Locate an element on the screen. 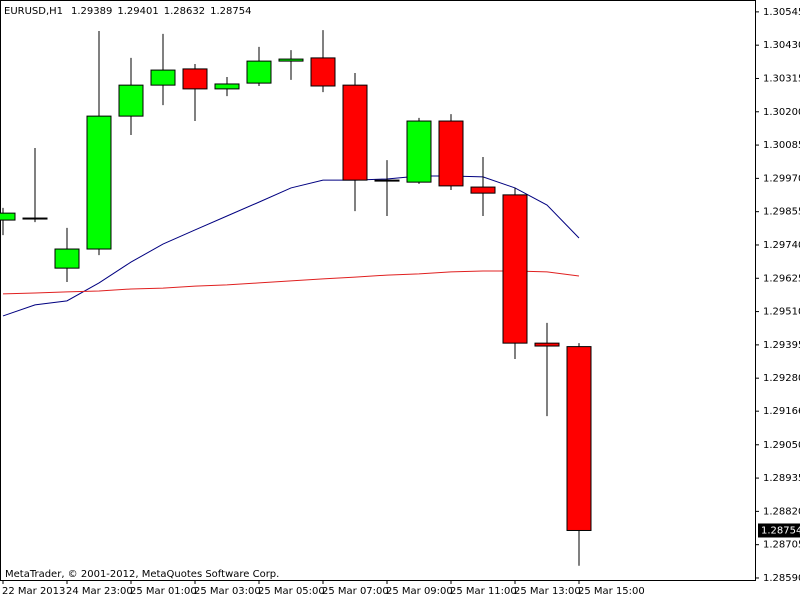 The width and height of the screenshot is (800, 600). last-high: 1.29401 is located at coordinates (137, 11).